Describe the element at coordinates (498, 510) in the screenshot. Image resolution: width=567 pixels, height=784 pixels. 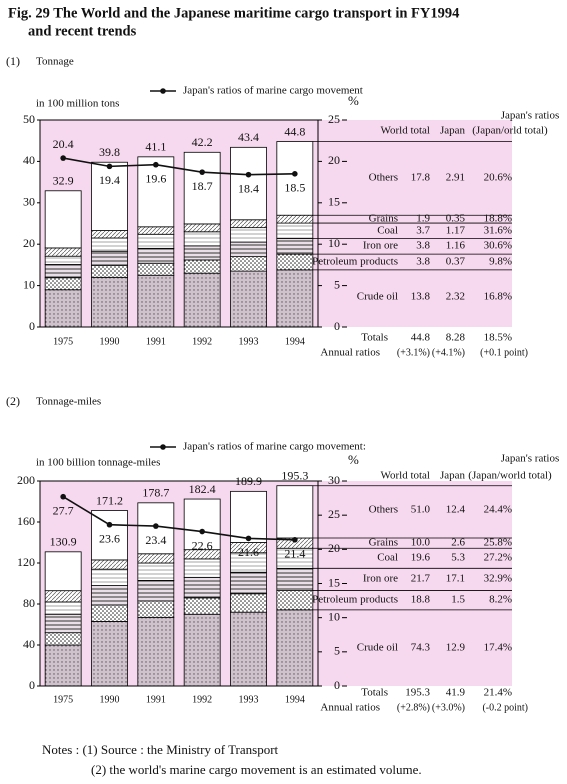
I see `table-cell: 24.4%` at that location.